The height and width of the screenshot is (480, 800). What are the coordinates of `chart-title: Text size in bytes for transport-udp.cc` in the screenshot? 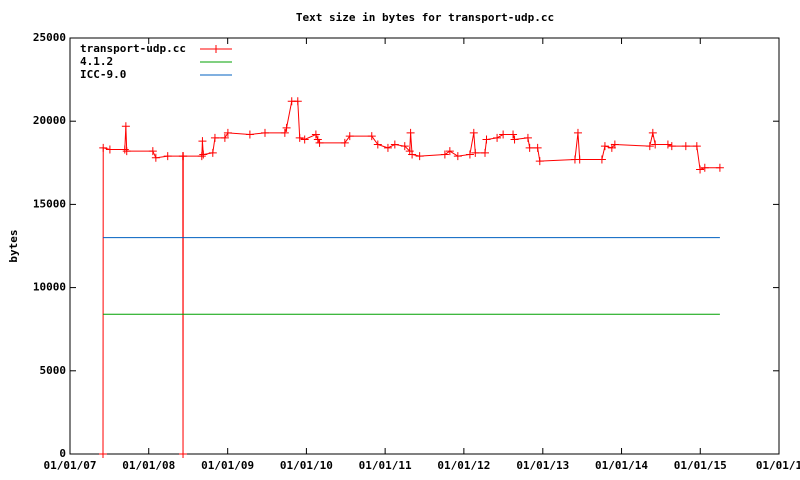 It's located at (425, 17).